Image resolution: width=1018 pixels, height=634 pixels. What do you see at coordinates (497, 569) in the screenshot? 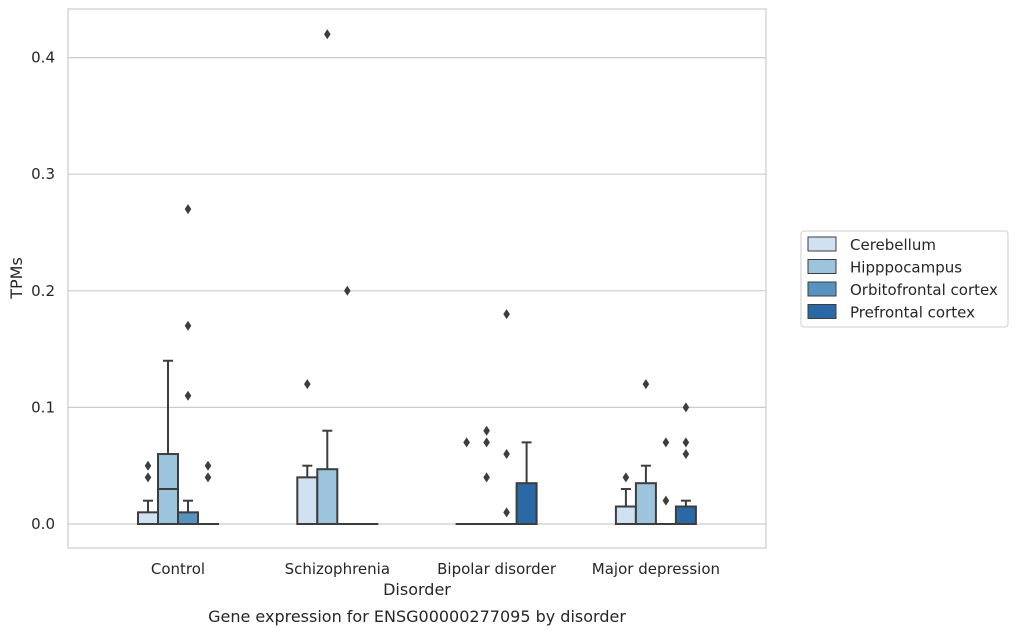
I see `x-tick-label: Bipolar disorder` at bounding box center [497, 569].